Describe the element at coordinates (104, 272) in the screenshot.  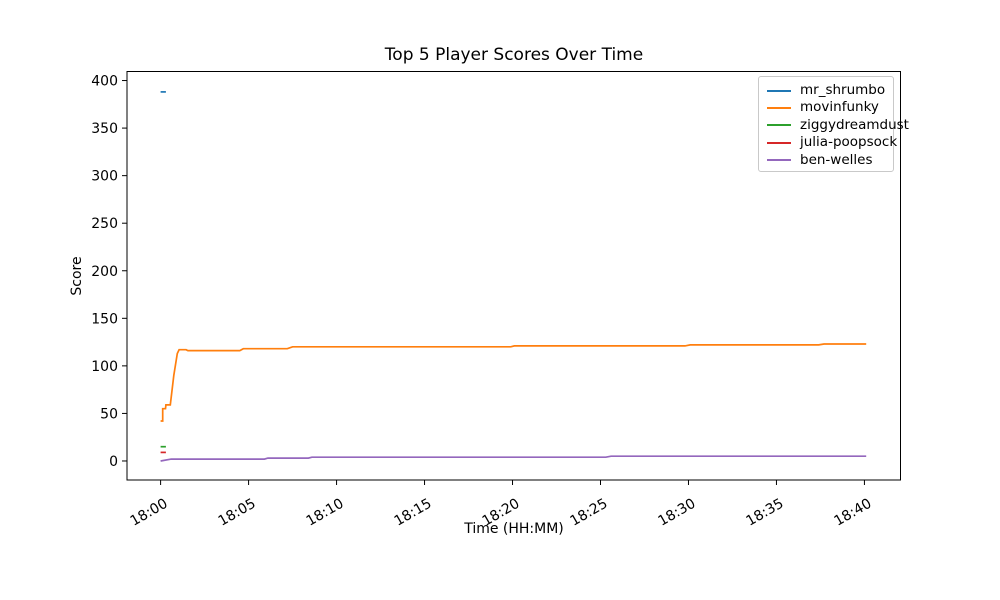
I see `y-tick-label: 200` at that location.